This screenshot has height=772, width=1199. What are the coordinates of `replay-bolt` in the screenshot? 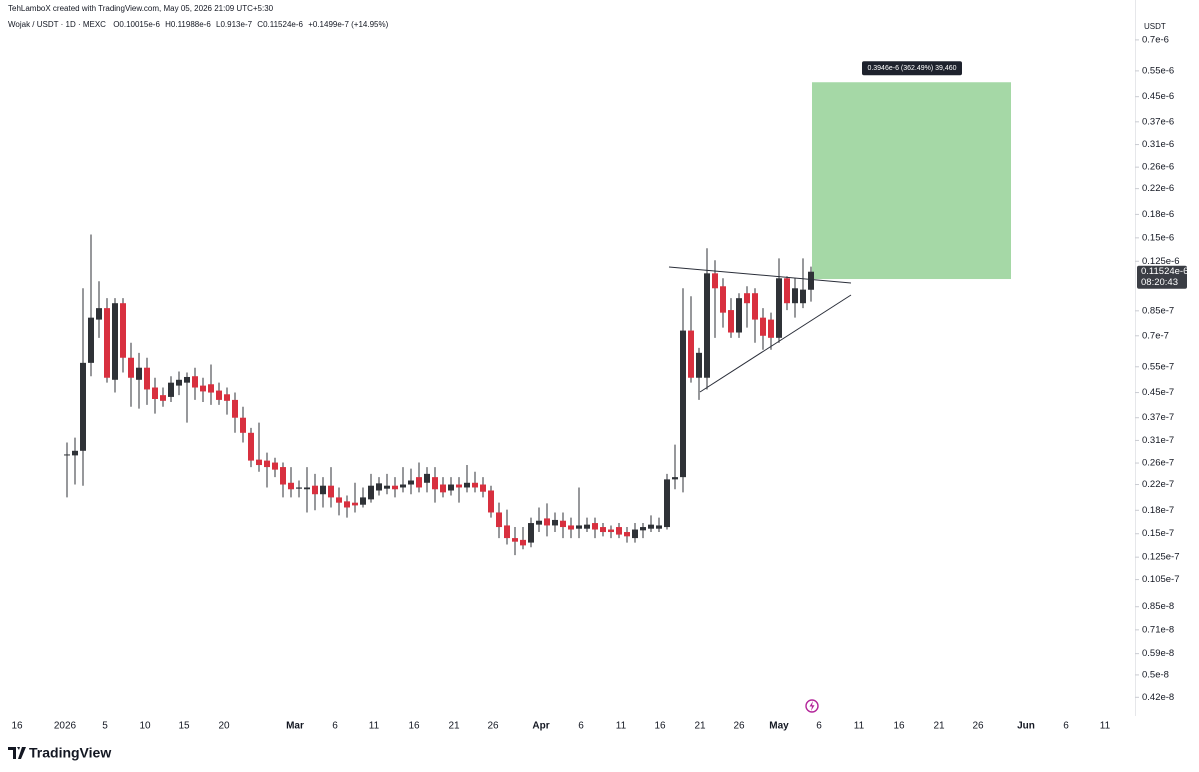 It's located at (812, 706).